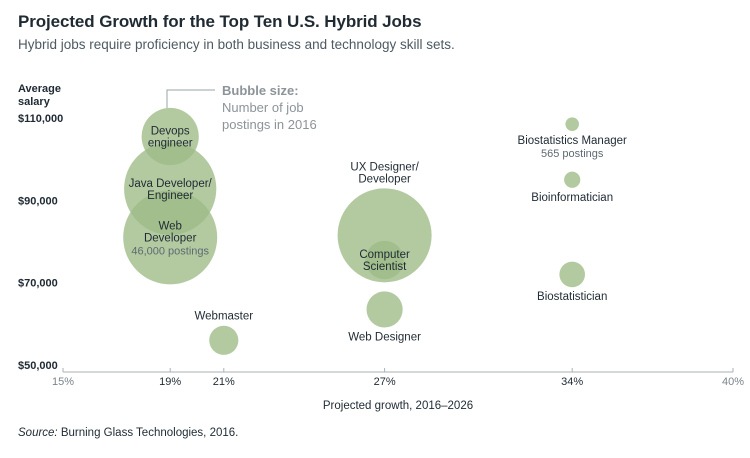  I want to click on y-axis-label: salary, so click(34, 102).